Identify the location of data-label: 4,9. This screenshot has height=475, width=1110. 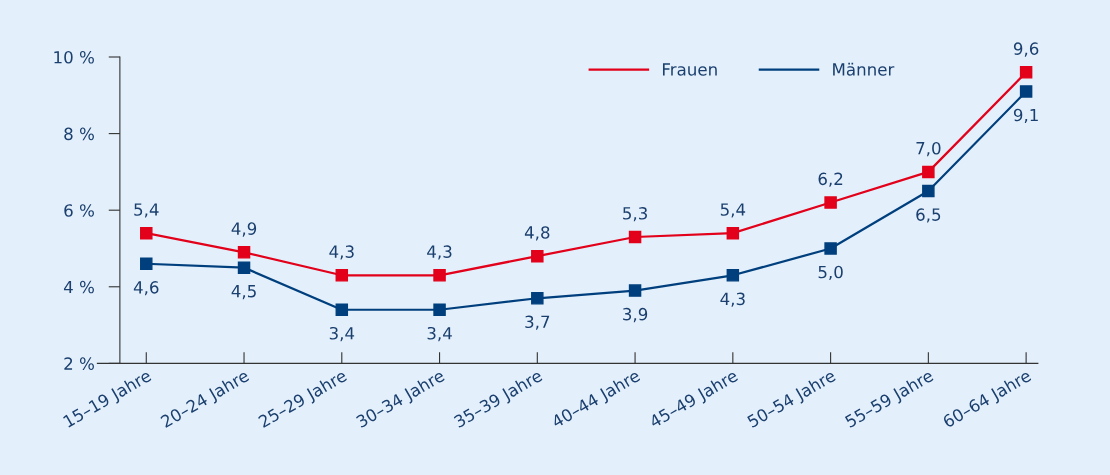
(244, 229).